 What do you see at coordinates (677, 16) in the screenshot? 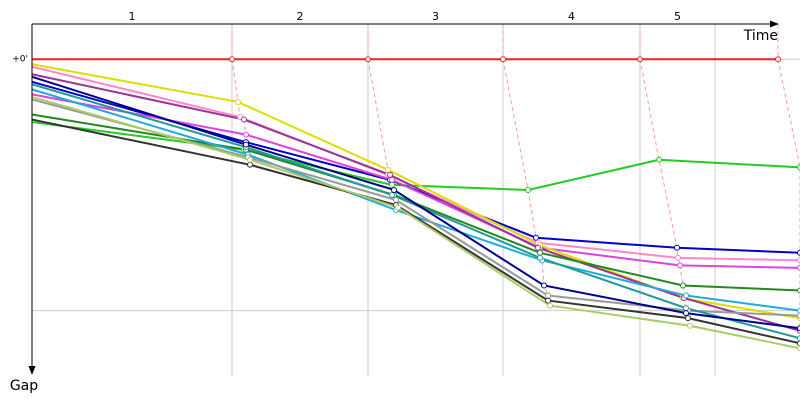
I see `lap-label: 5` at bounding box center [677, 16].